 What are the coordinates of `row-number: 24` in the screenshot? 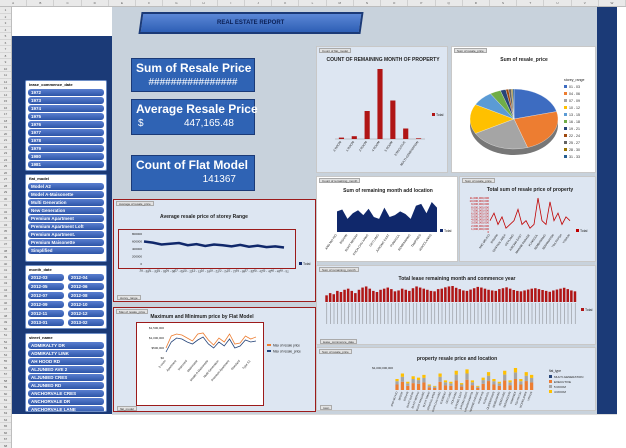 It's located at (5, 160).